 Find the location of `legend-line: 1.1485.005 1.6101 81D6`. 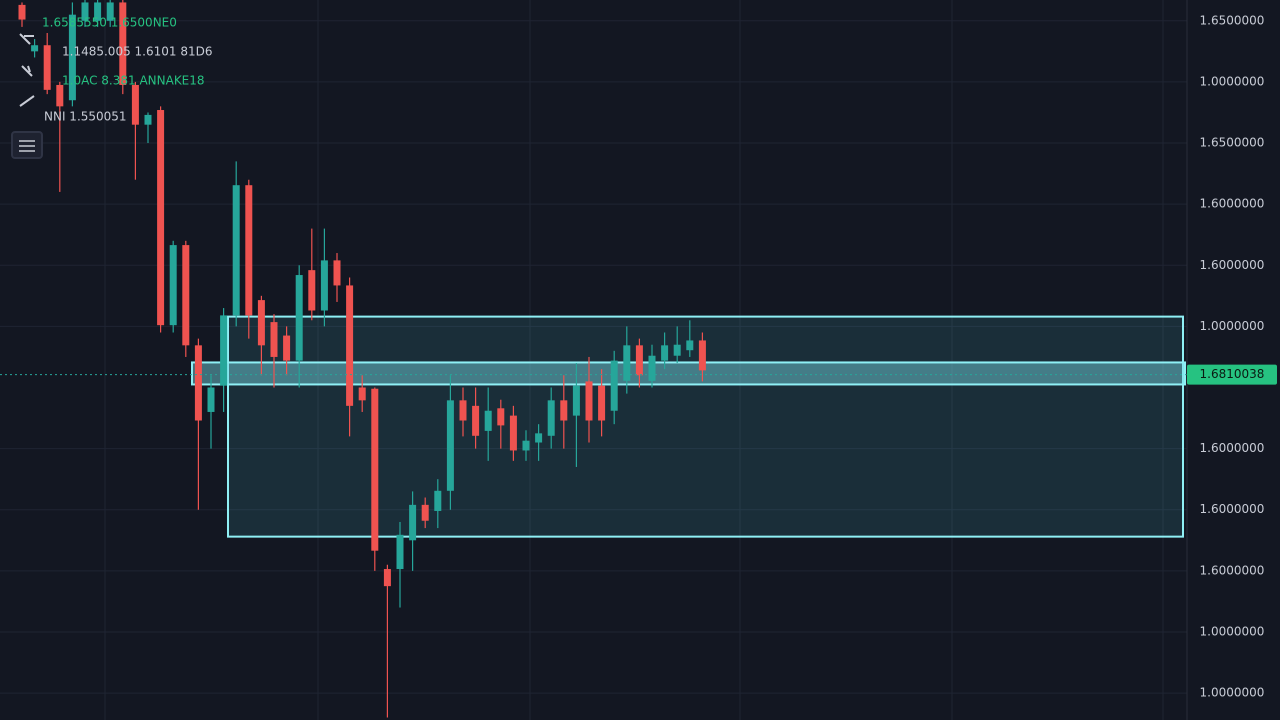

legend-line: 1.1485.005 1.6101 81D6 is located at coordinates (137, 52).